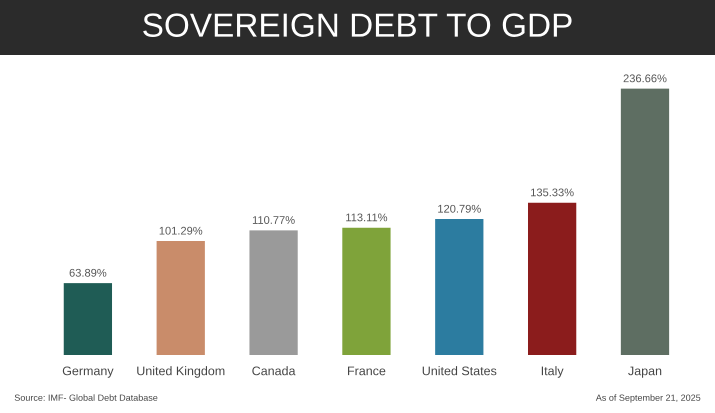  Describe the element at coordinates (459, 208) in the screenshot. I see `data-label: 120.79%` at that location.